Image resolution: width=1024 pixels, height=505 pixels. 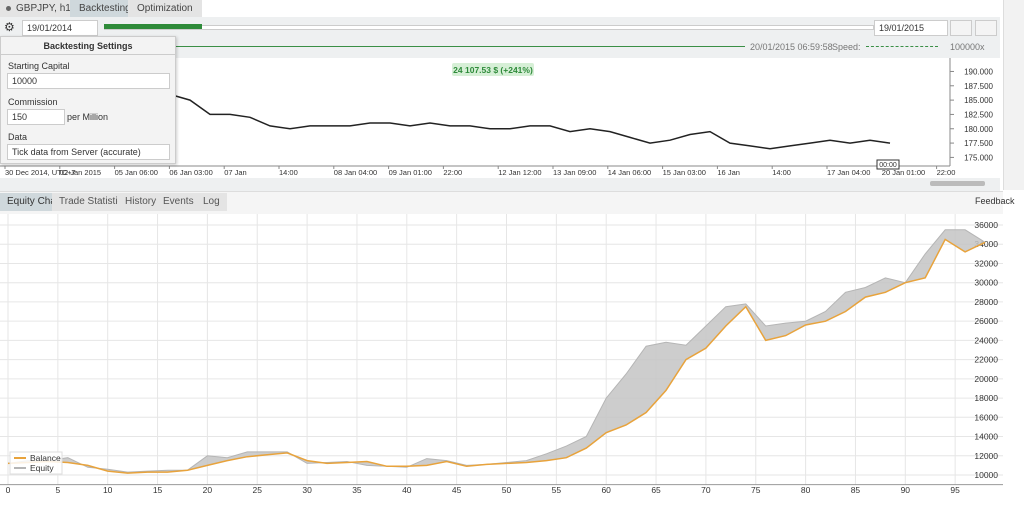 What do you see at coordinates (986, 263) in the screenshot?
I see `y-tick-label: 32000` at bounding box center [986, 263].